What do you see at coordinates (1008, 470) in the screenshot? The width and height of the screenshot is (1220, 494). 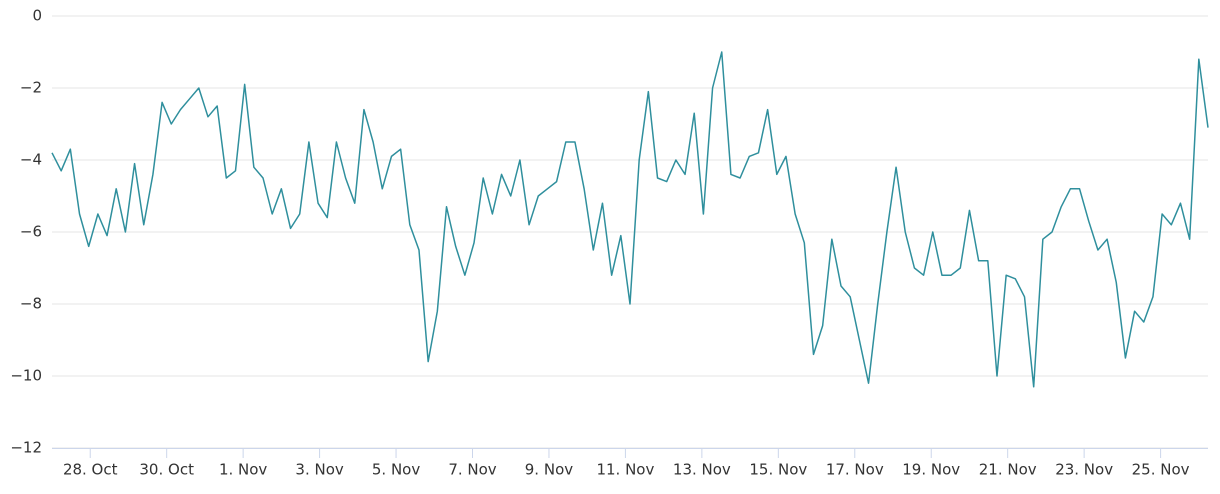 I see `x-tick-label: 21. Nov` at bounding box center [1008, 470].